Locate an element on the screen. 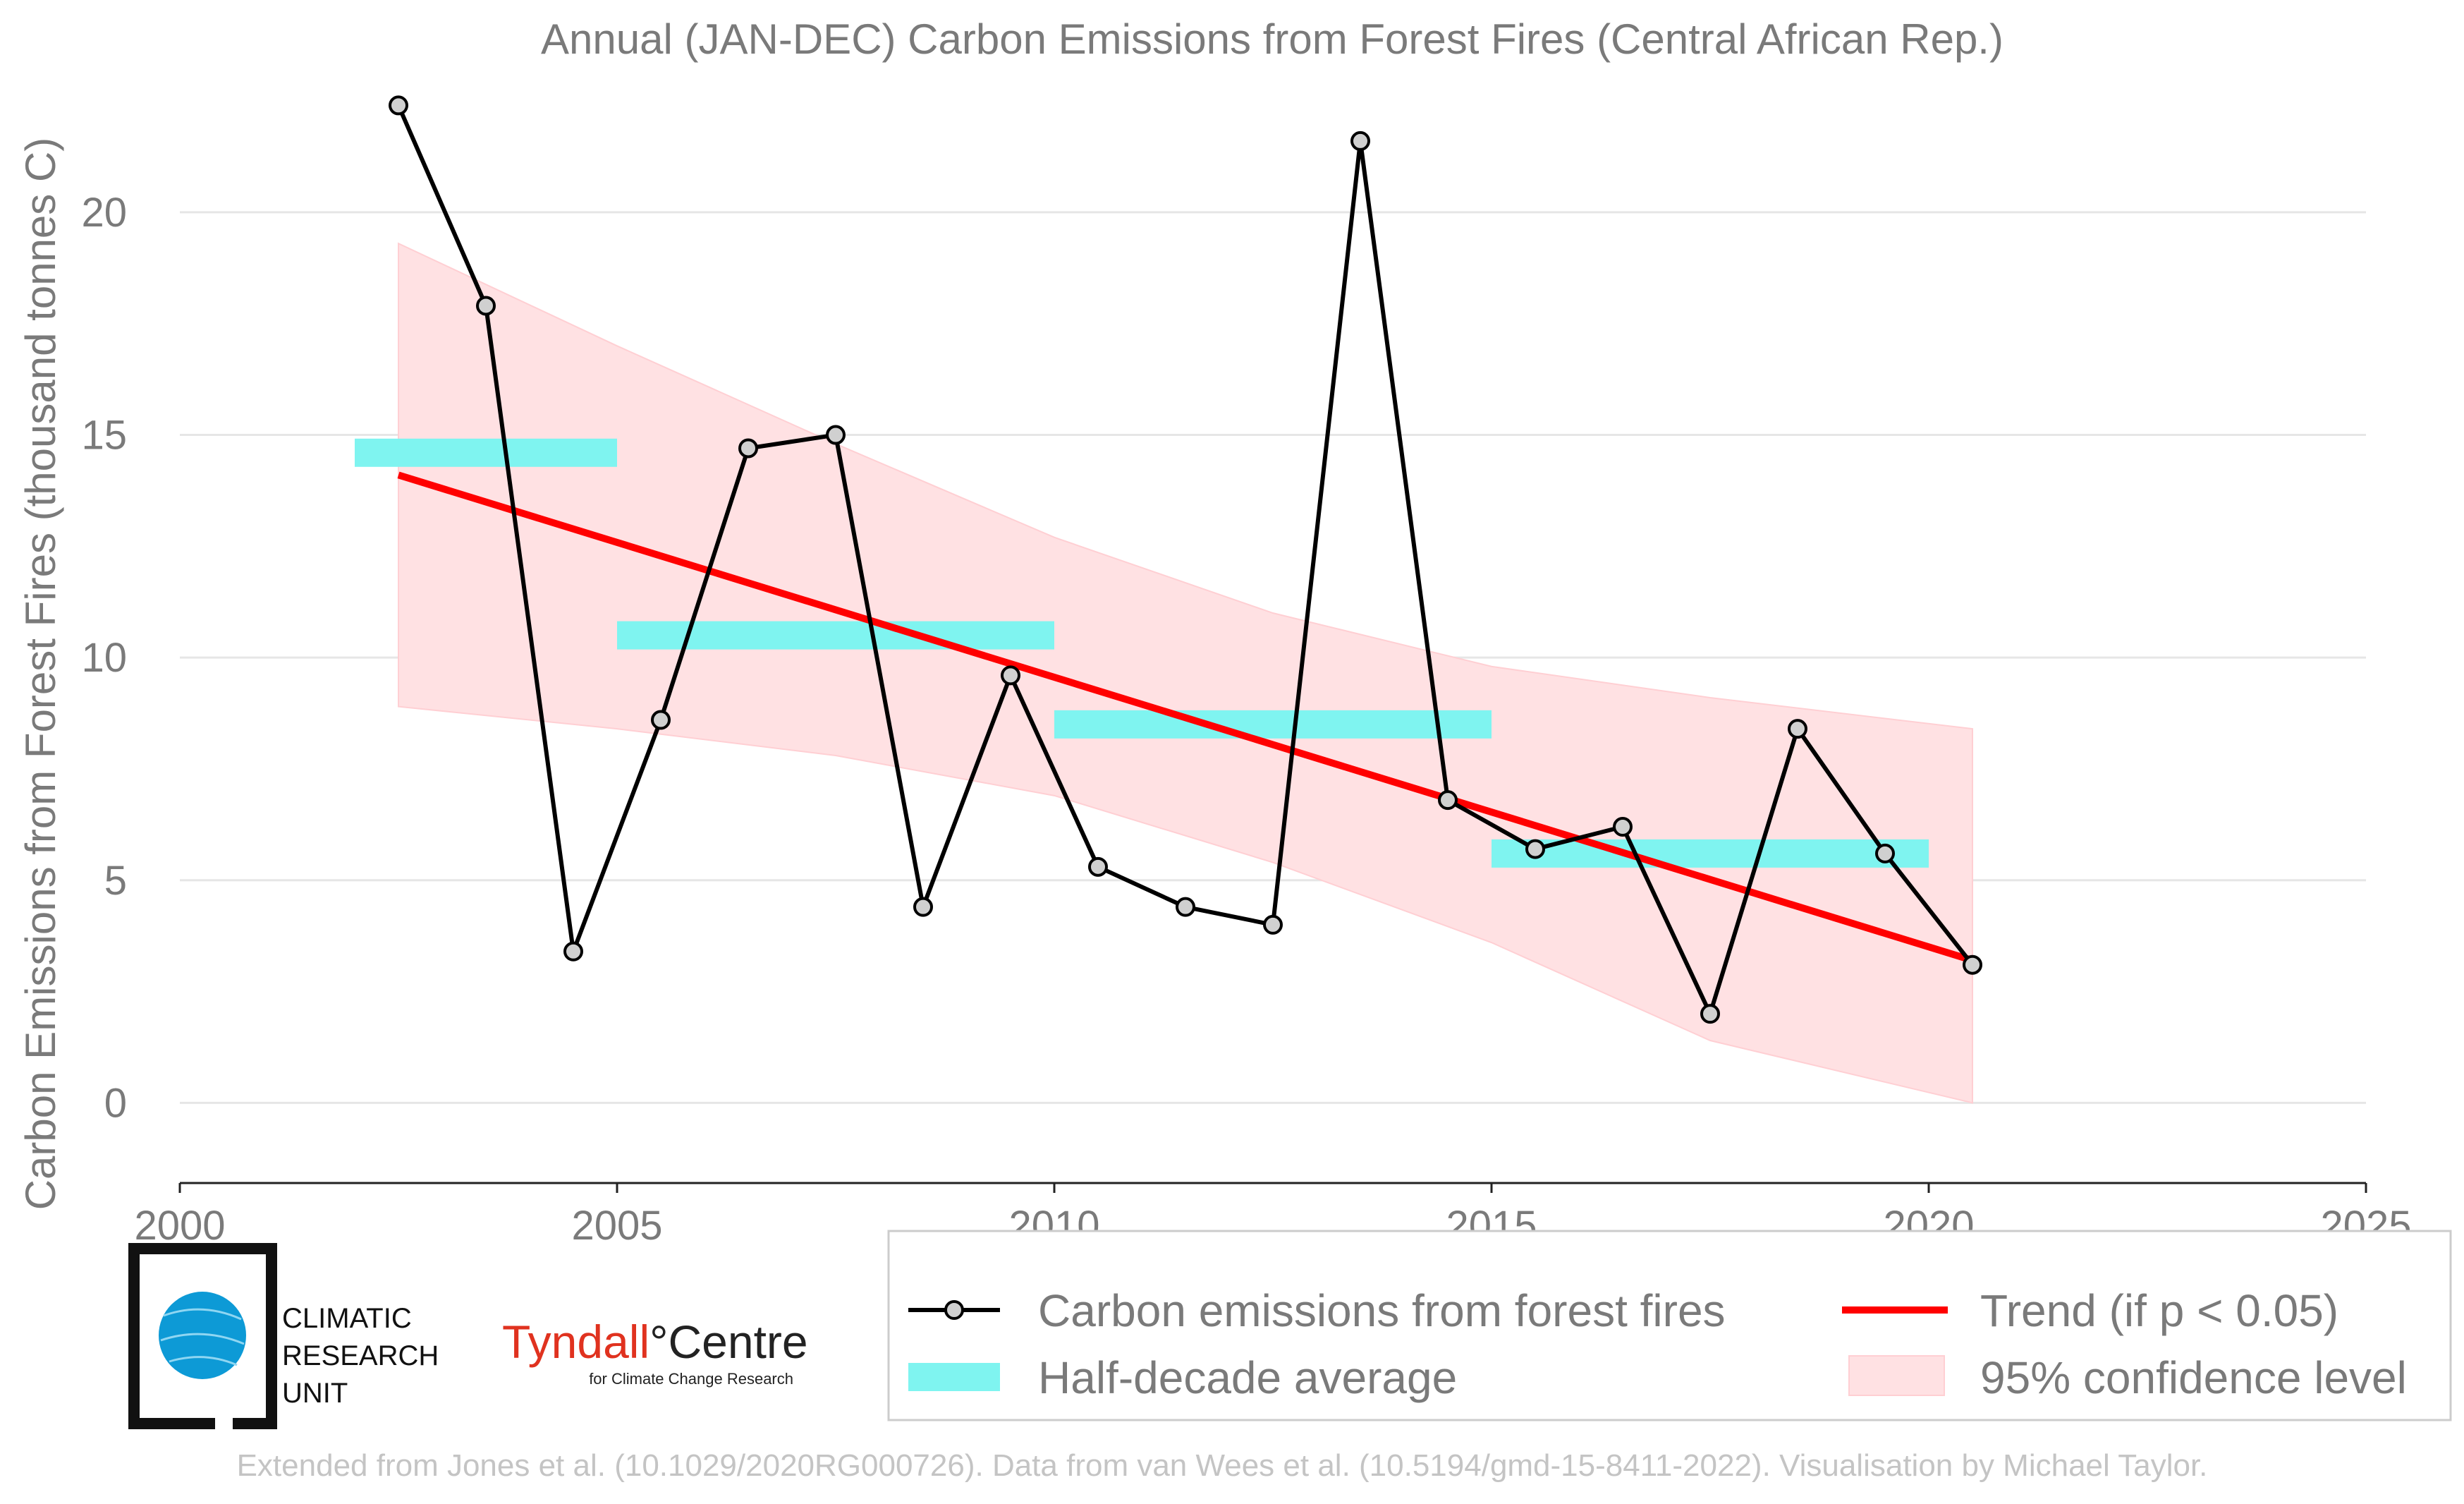 Image resolution: width=2464 pixels, height=1504 pixels. legend-label-emissions: Carbon emissions from forest fires is located at coordinates (1382, 1311).